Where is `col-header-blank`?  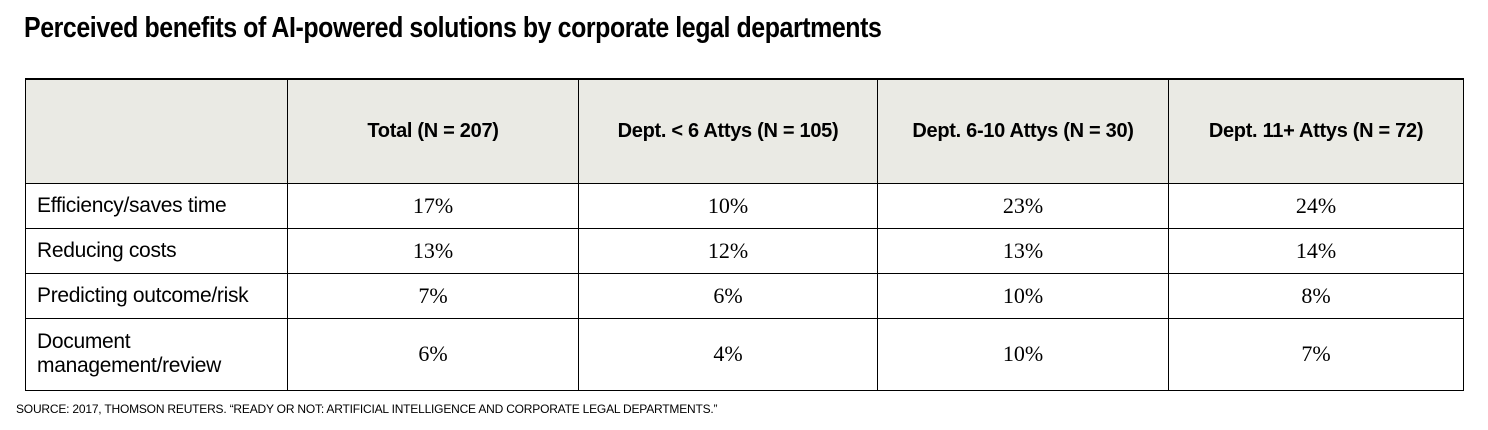
col-header-blank is located at coordinates (156, 131).